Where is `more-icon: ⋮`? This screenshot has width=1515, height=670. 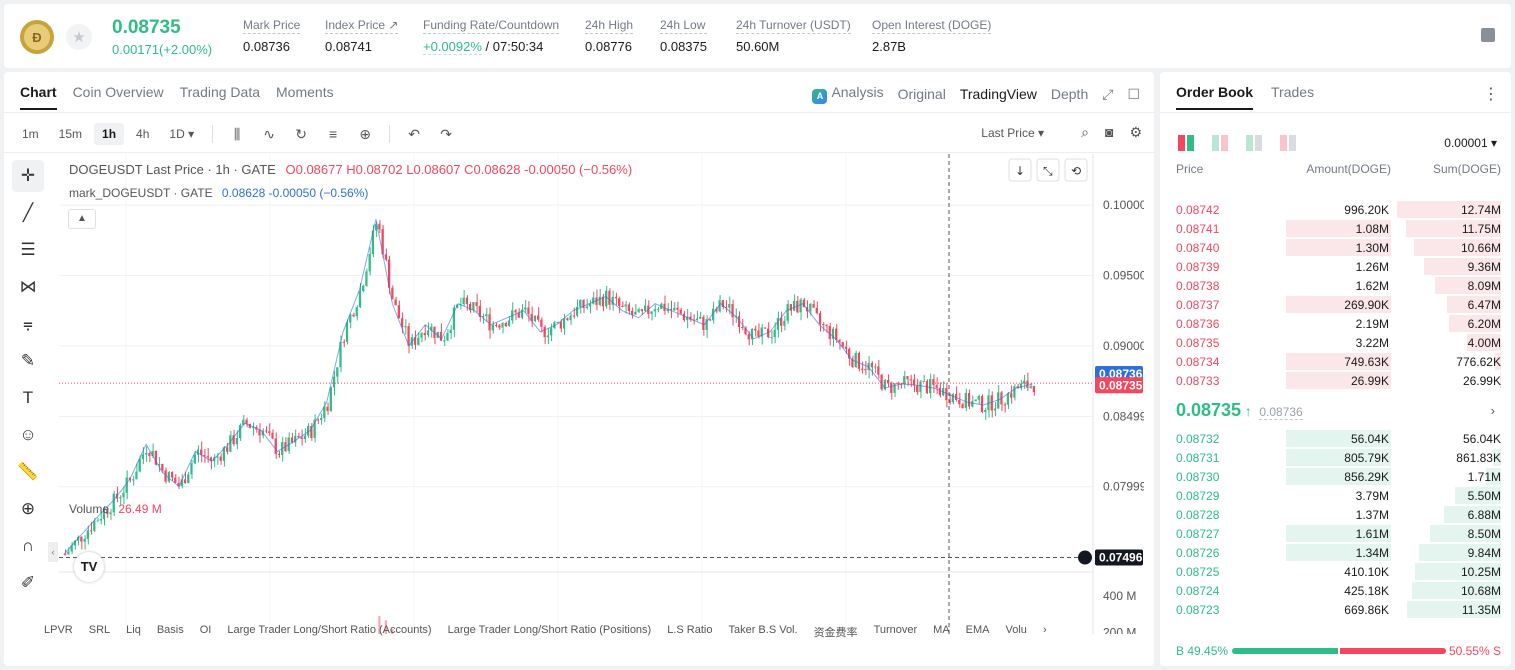 more-icon: ⋮ is located at coordinates (1491, 94).